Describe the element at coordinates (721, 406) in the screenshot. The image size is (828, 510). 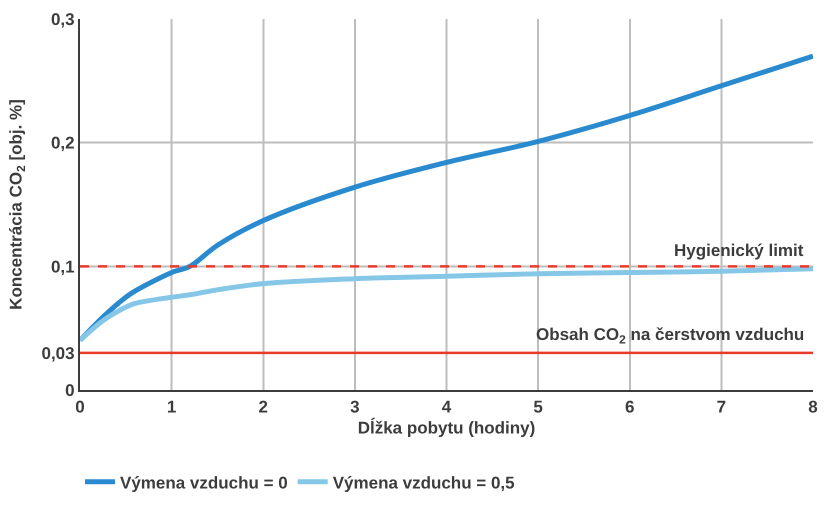
I see `x-tick-label: 7` at that location.